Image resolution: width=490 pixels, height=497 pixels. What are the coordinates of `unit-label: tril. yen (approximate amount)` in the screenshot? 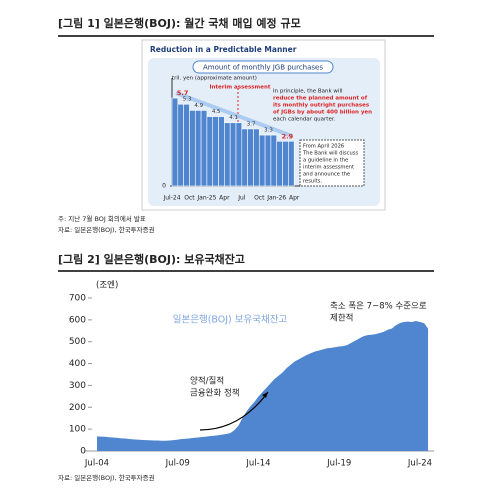 It's located at (214, 79).